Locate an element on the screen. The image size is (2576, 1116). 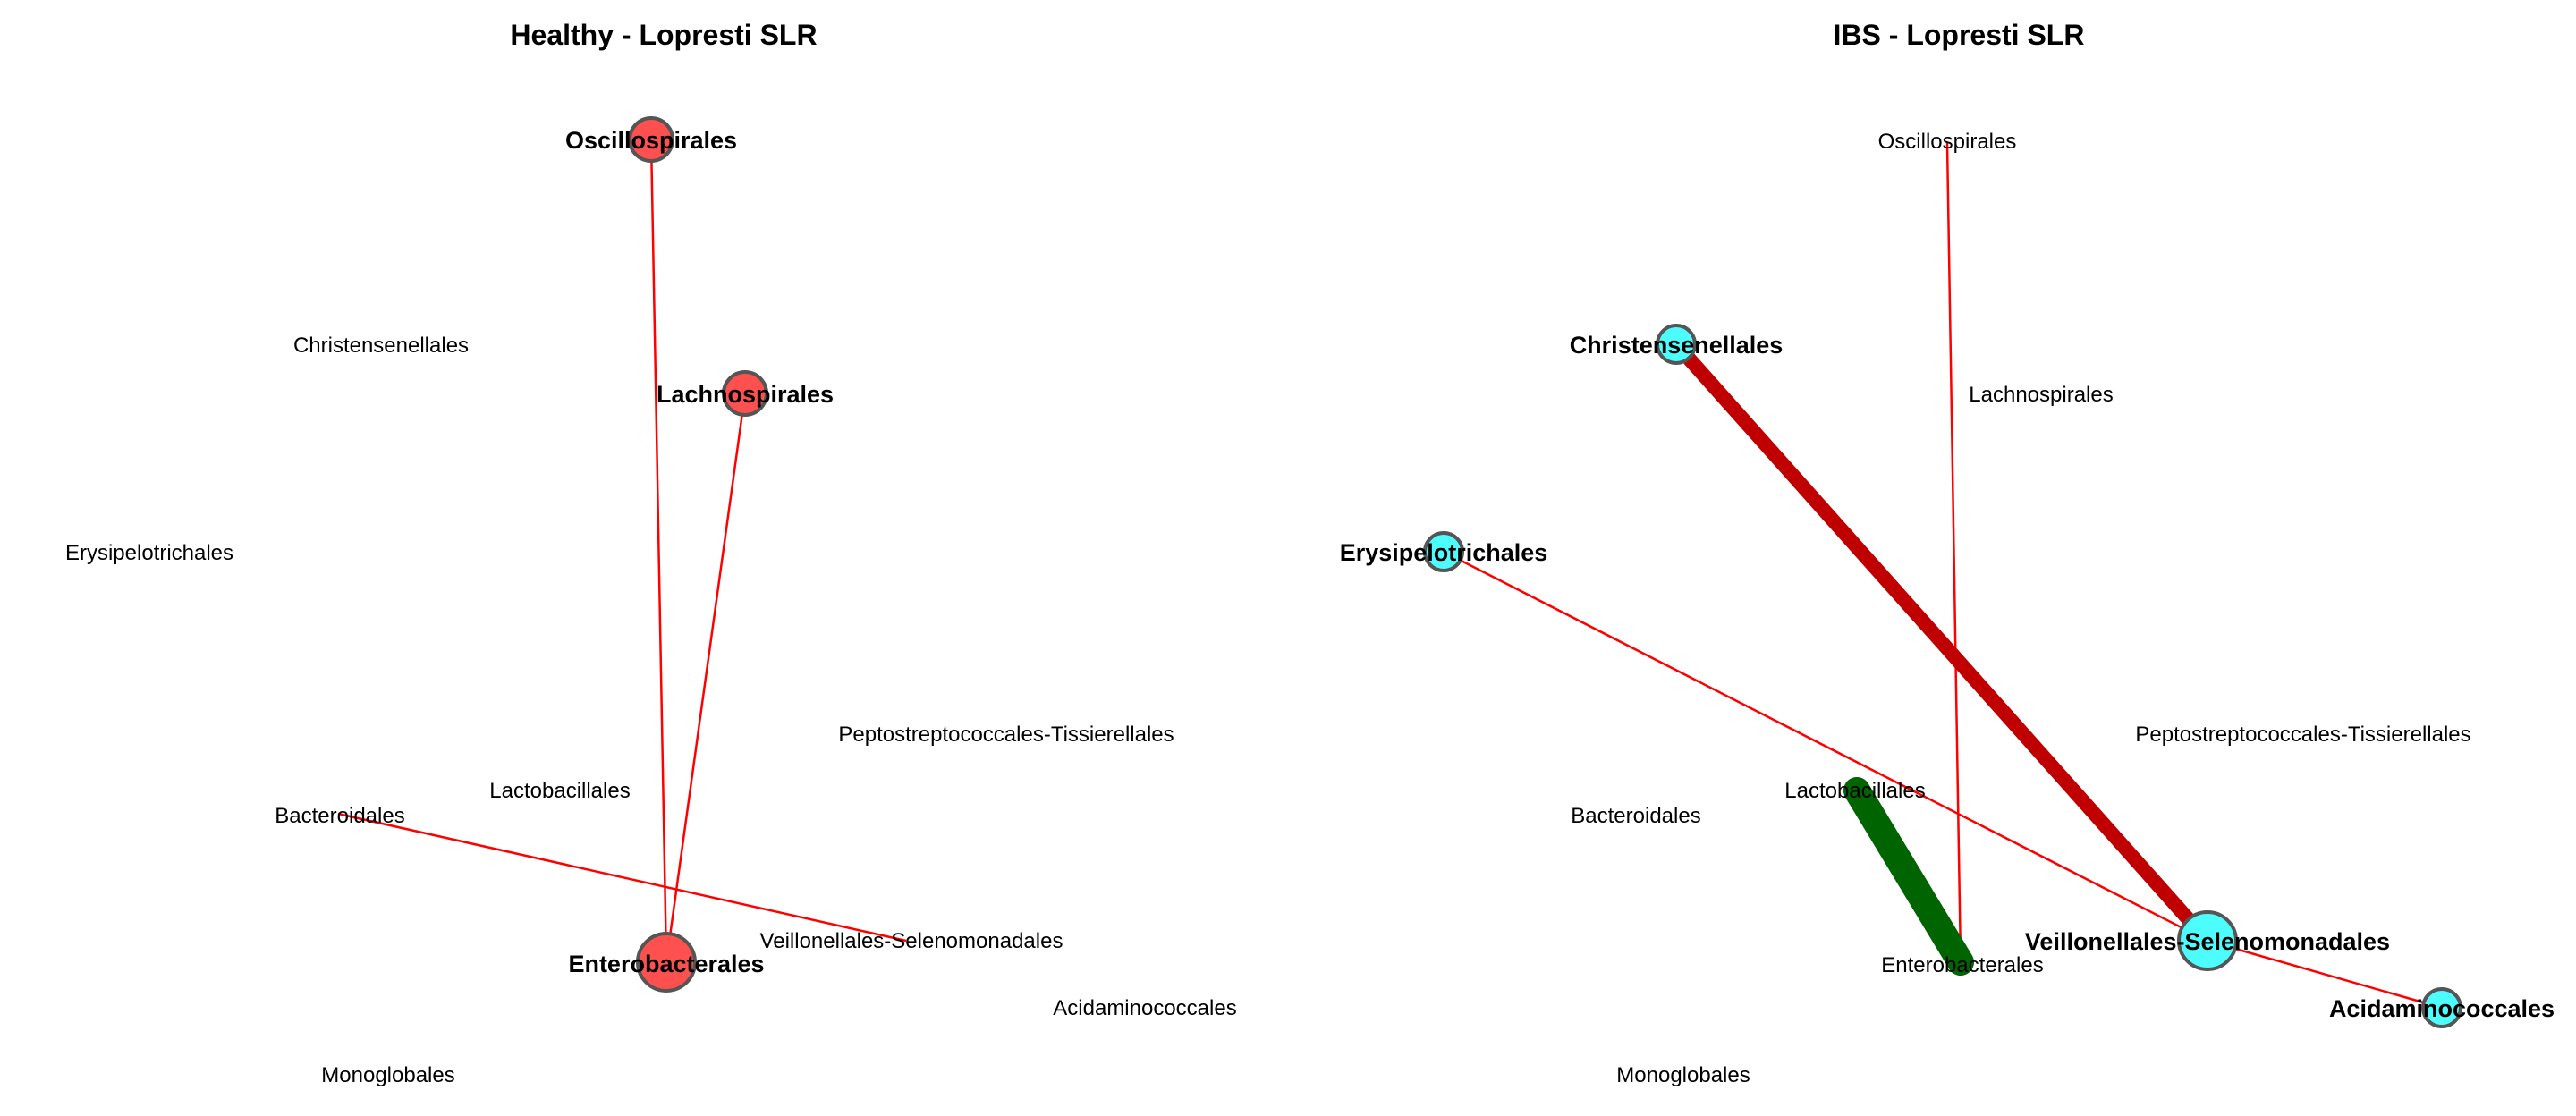
ibs-node-acidaminococcales is located at coordinates (2441, 1007).